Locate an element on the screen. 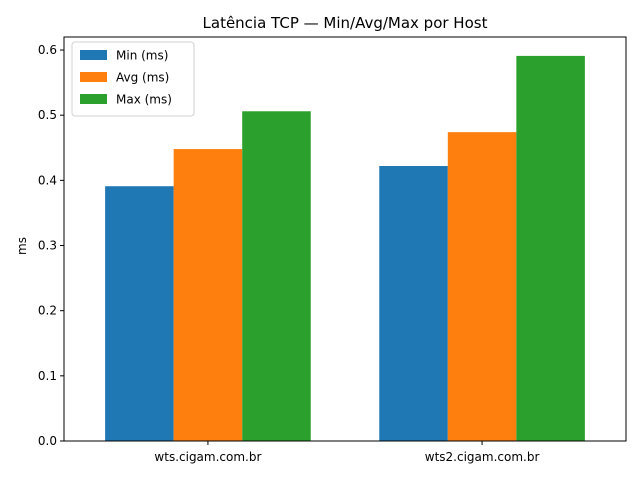  y-tick-label: 0.5 is located at coordinates (47, 115).